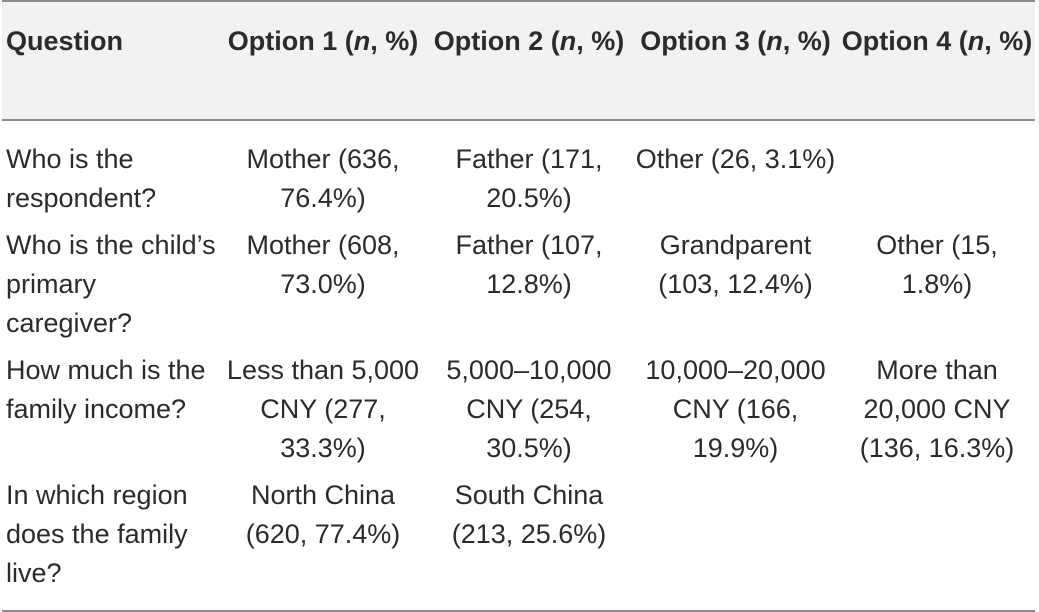 The height and width of the screenshot is (612, 1039). Describe the element at coordinates (111, 284) in the screenshot. I see `question-cell: Who is the child’s primary caregiver?` at that location.